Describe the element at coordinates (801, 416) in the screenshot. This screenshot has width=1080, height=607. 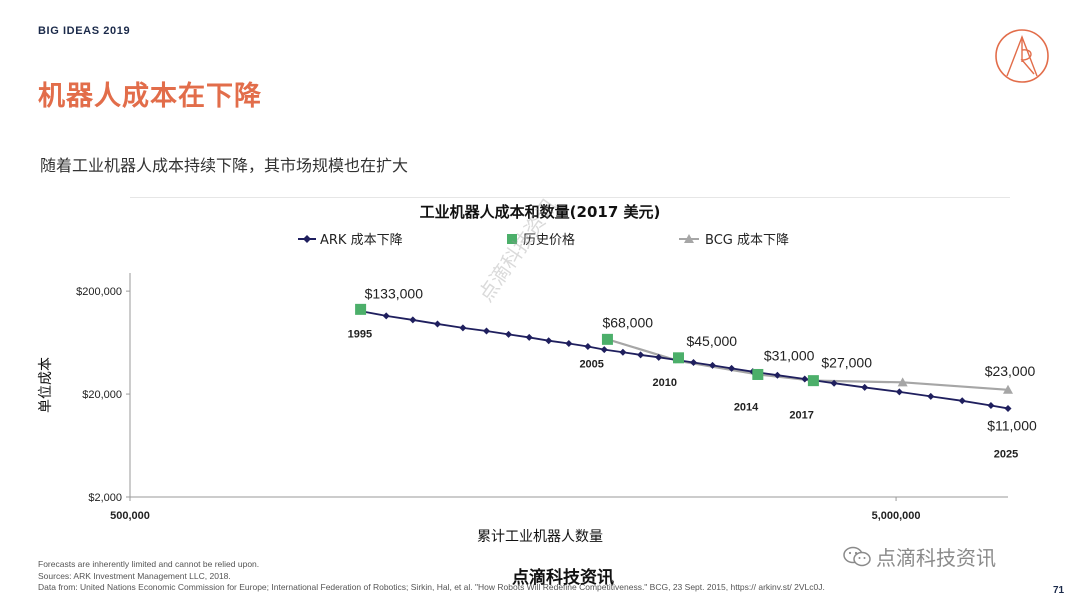
I see `historical-year-label: 2017` at that location.